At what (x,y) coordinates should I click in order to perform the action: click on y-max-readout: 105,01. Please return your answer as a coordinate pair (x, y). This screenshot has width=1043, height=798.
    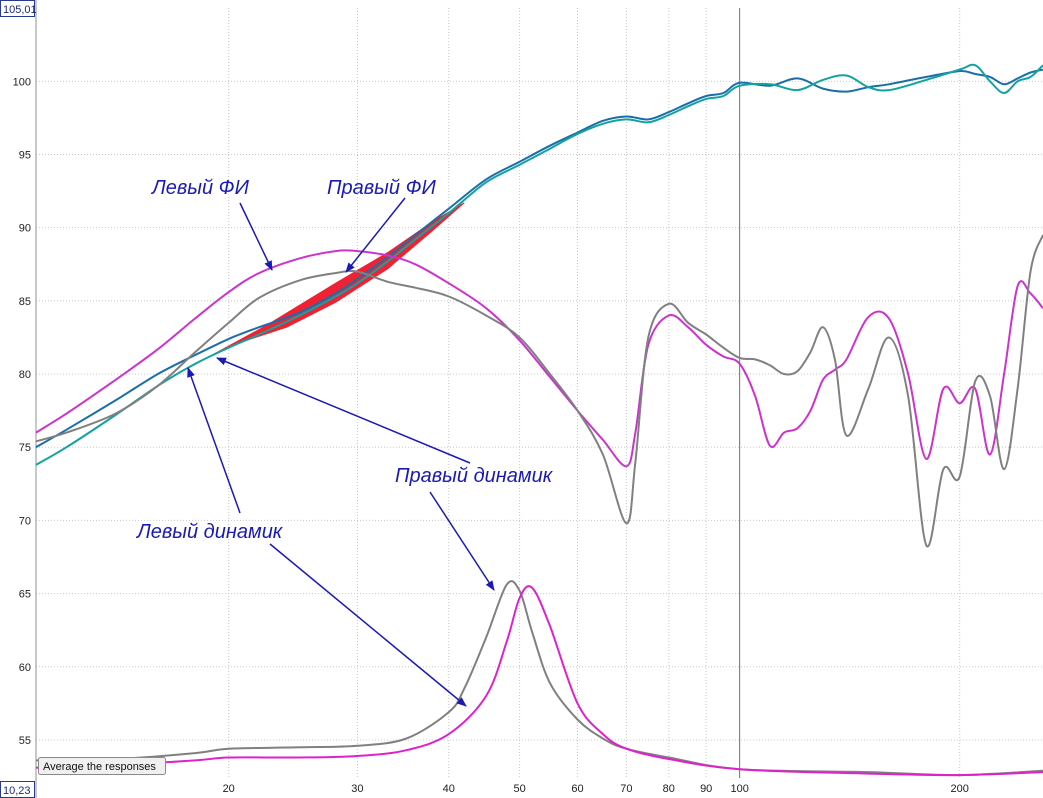
    Looking at the image, I should click on (18, 8).